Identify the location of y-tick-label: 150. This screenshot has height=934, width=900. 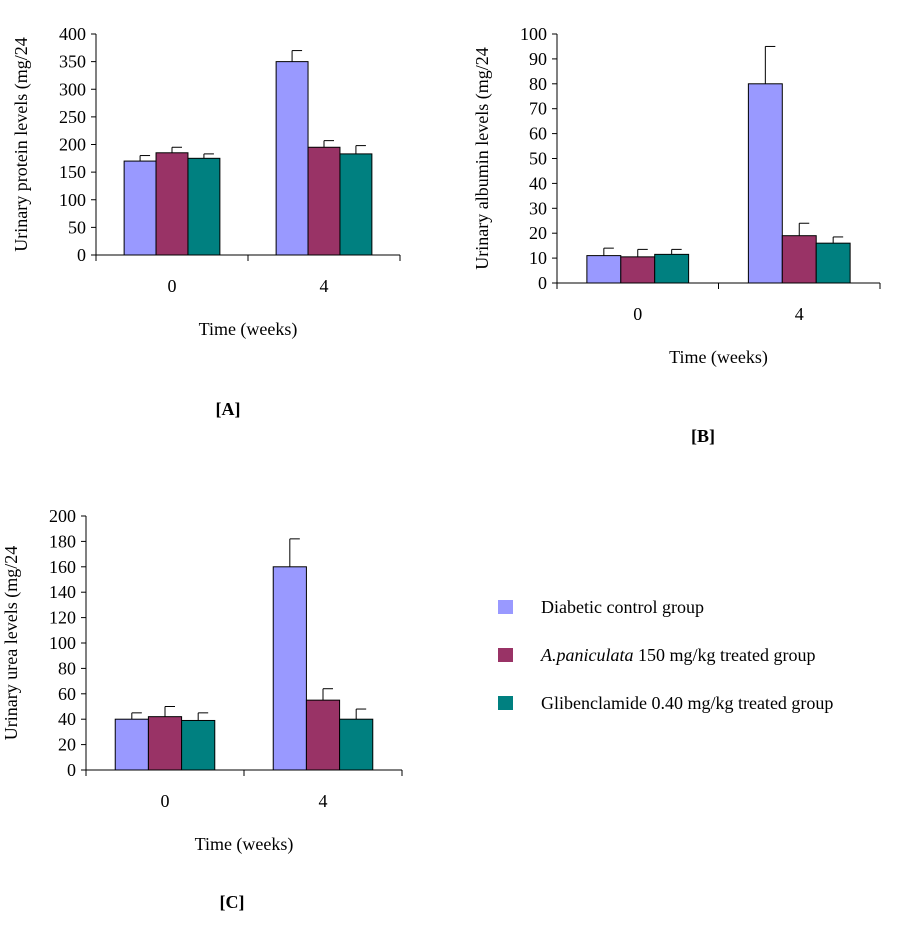
(72, 172).